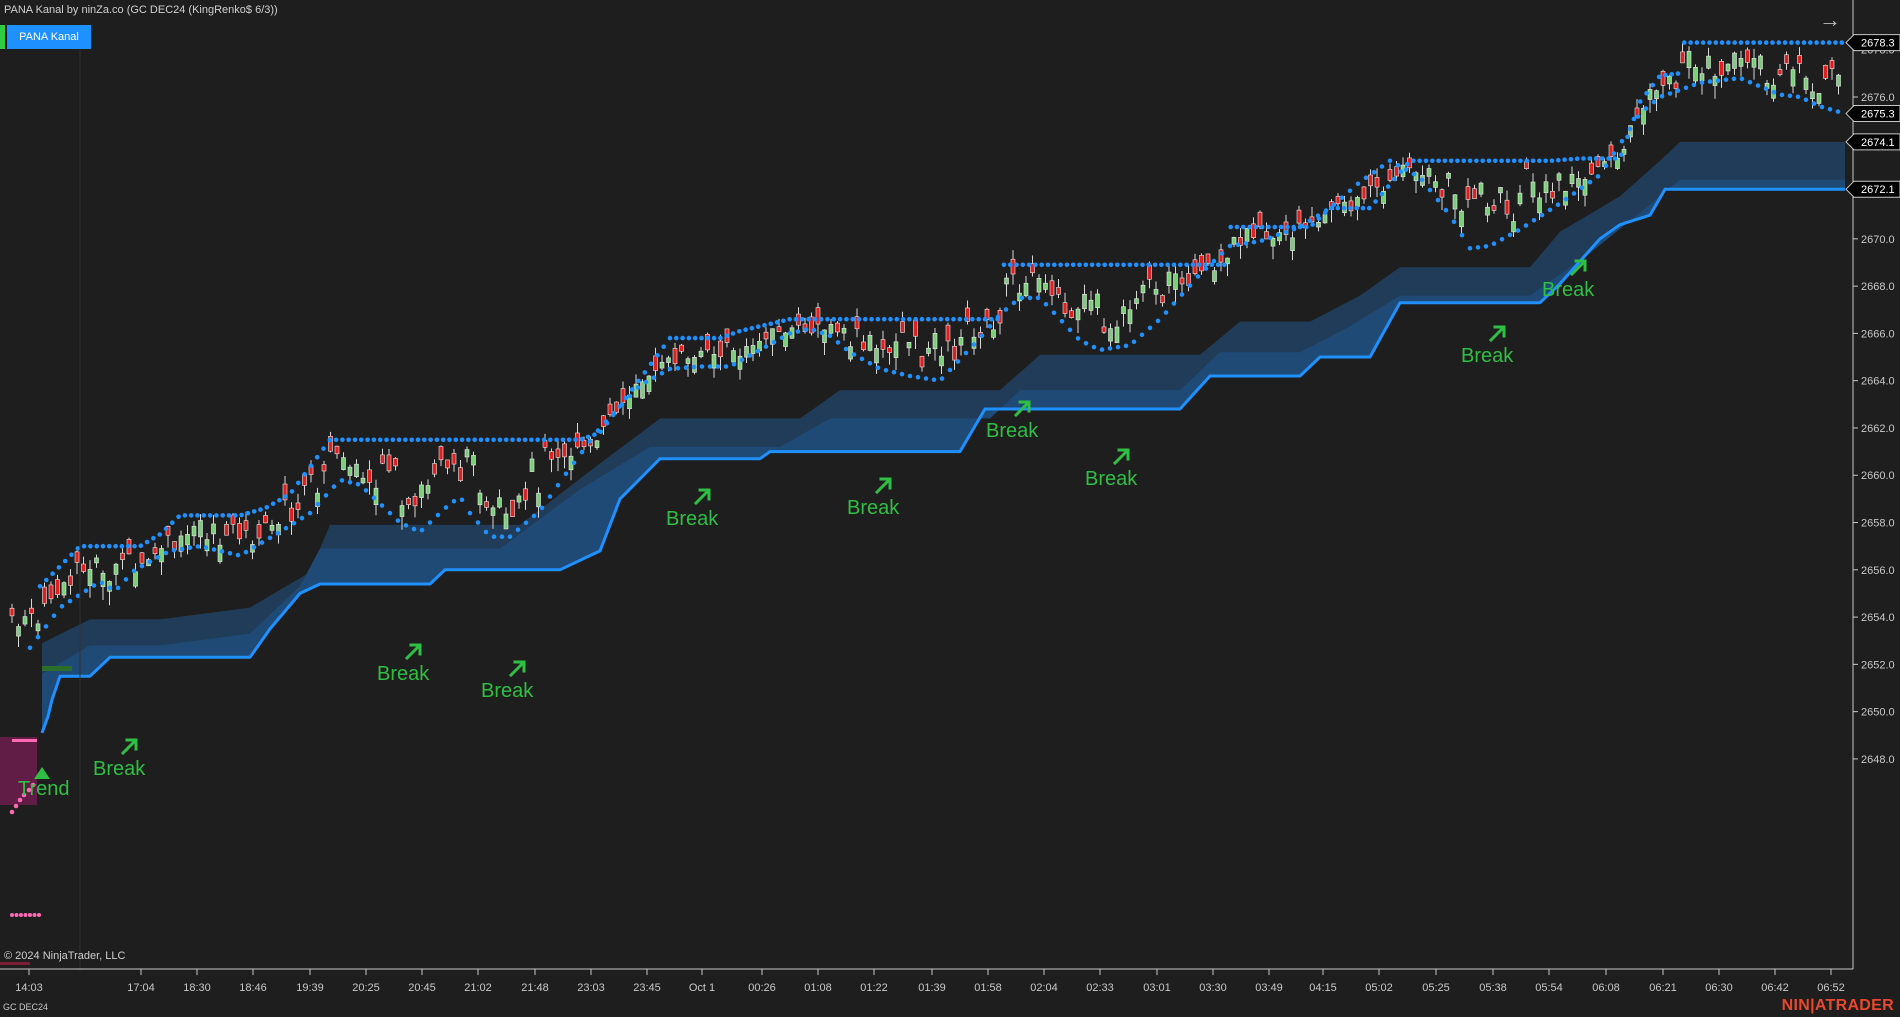  What do you see at coordinates (1837, 1005) in the screenshot?
I see `ninjatrader-logo: NIN|ATRADER` at bounding box center [1837, 1005].